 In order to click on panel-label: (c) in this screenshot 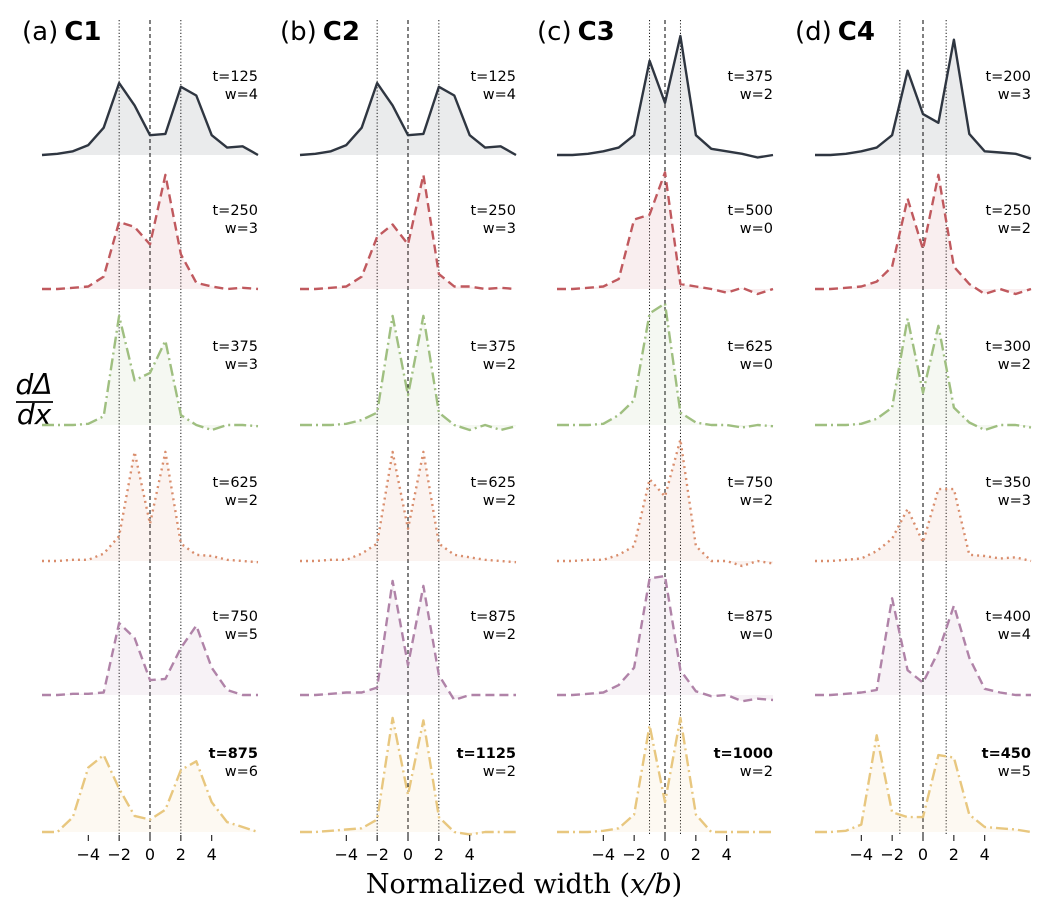, I will do `click(554, 32)`.